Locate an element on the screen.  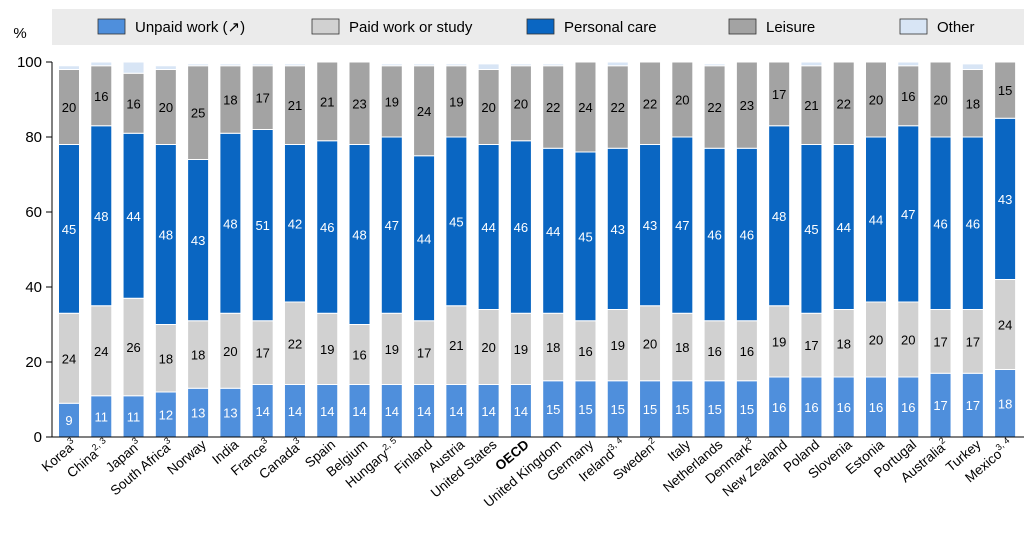
bar-stack: 14 22 42 21 is located at coordinates (294, 250).